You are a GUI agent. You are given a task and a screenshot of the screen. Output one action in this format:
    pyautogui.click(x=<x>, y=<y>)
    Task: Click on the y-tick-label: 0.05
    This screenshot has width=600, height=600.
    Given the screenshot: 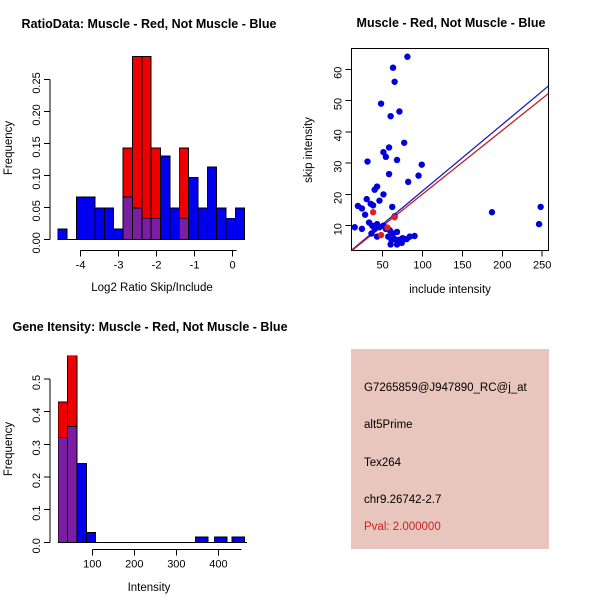 What is the action you would take?
    pyautogui.click(x=37, y=210)
    